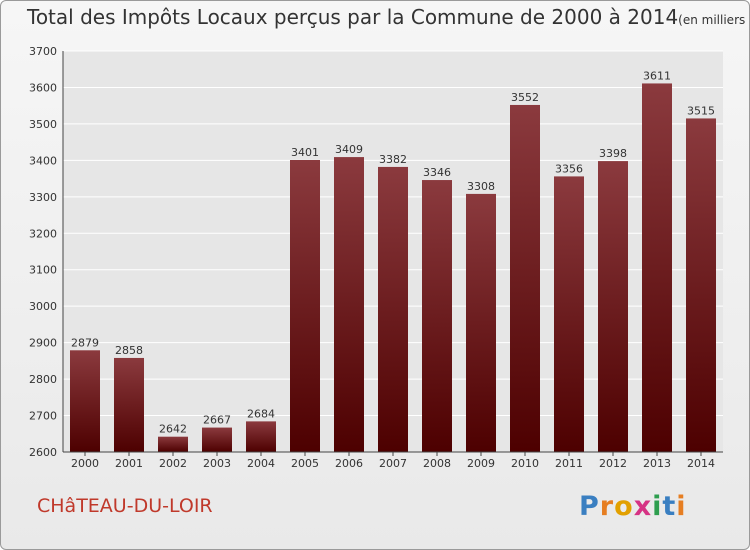  Describe the element at coordinates (43, 452) in the screenshot. I see `y-tick-label: 2600` at that location.